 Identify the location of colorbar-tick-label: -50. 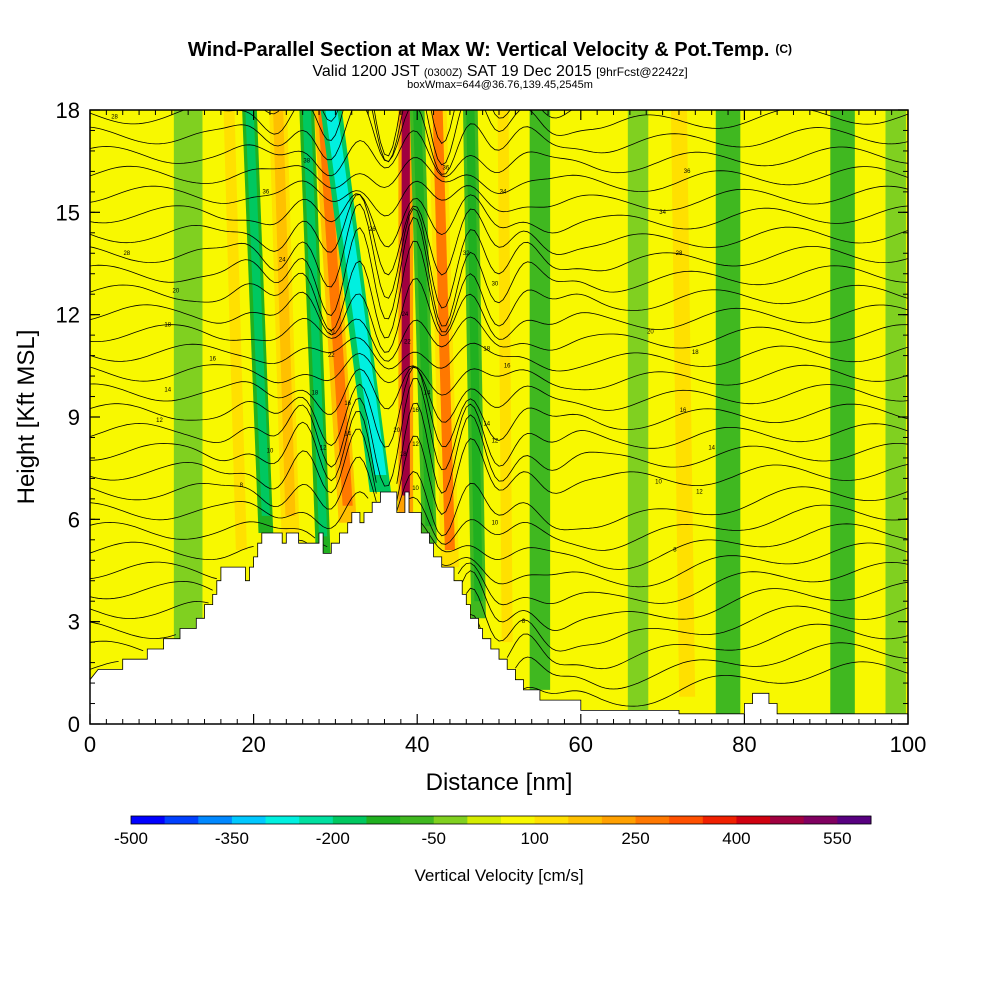
(433, 838).